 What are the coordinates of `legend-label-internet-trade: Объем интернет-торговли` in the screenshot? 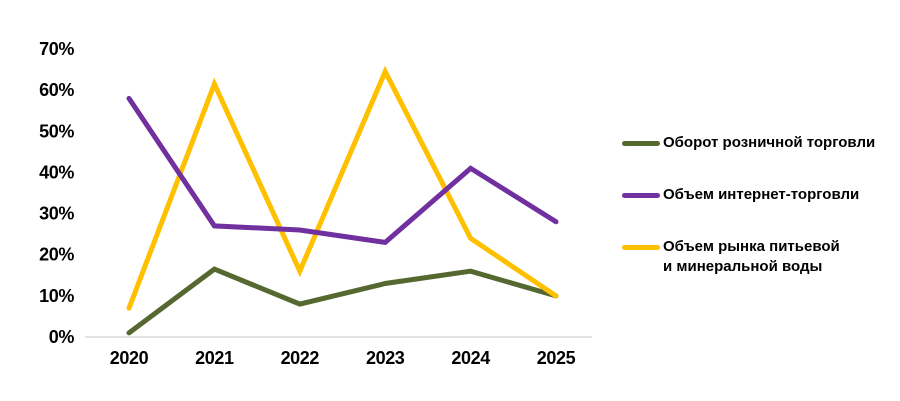 It's located at (761, 194).